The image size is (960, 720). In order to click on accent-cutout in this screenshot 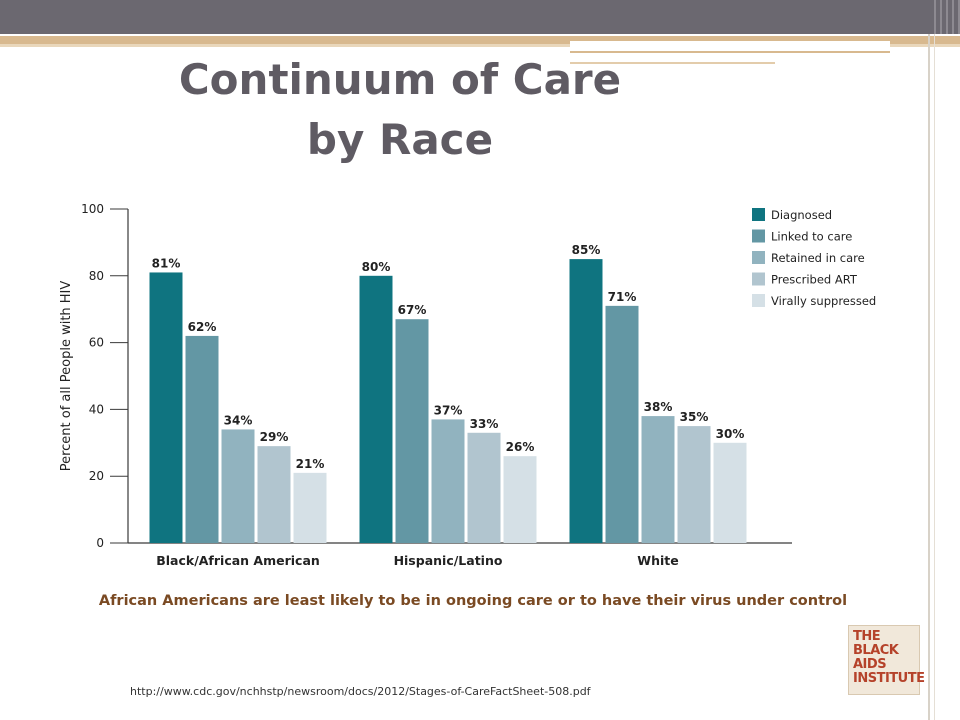, I will do `click(730, 46)`.